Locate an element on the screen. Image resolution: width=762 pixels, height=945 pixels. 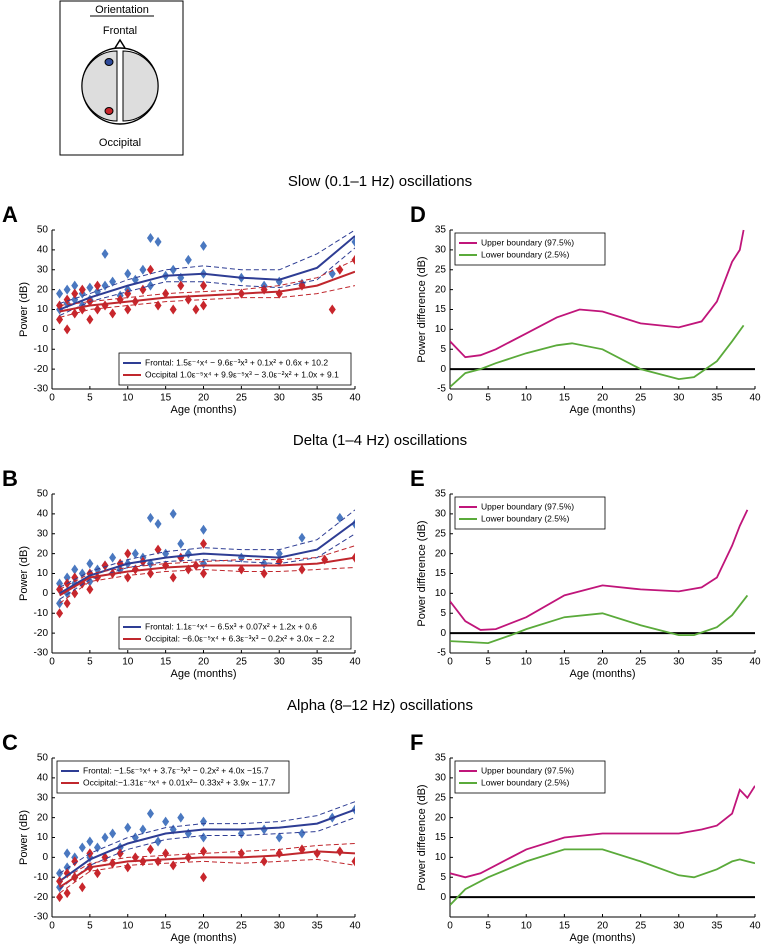
x-tick-label: 20 is located at coordinates (603, 398).